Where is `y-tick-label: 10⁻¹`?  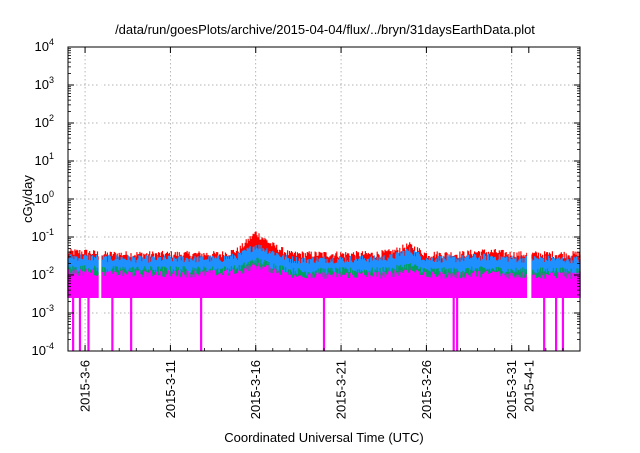 y-tick-label: 10⁻¹ is located at coordinates (43, 235).